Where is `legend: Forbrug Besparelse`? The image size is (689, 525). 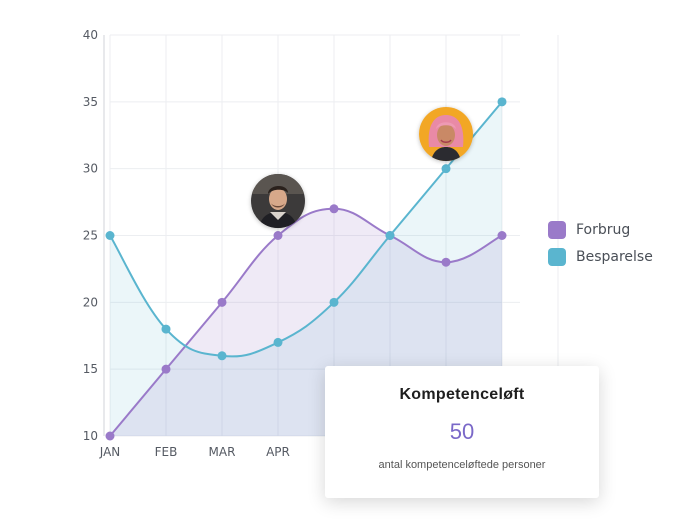
legend: Forbrug Besparelse is located at coordinates (600, 247).